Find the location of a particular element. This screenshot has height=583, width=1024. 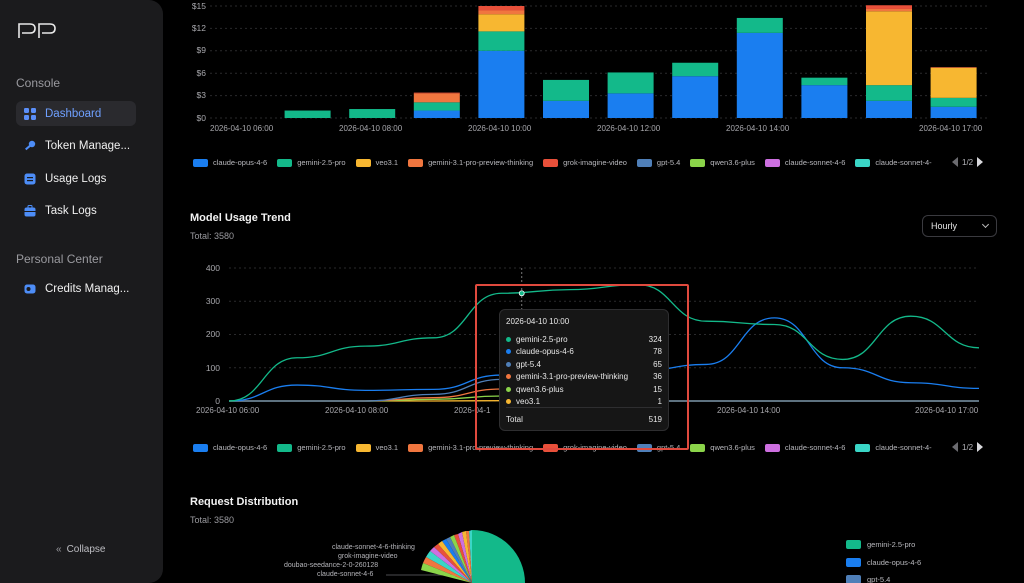

x-tick-label: 2026-04-10 06:00 is located at coordinates (242, 128).